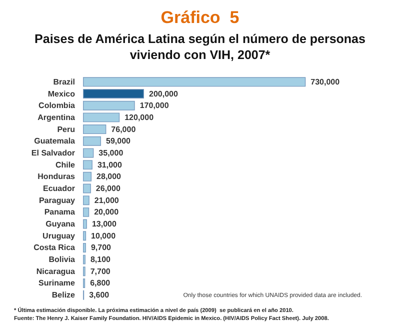  I want to click on y-tick-label: Nicaragua, so click(56, 271).